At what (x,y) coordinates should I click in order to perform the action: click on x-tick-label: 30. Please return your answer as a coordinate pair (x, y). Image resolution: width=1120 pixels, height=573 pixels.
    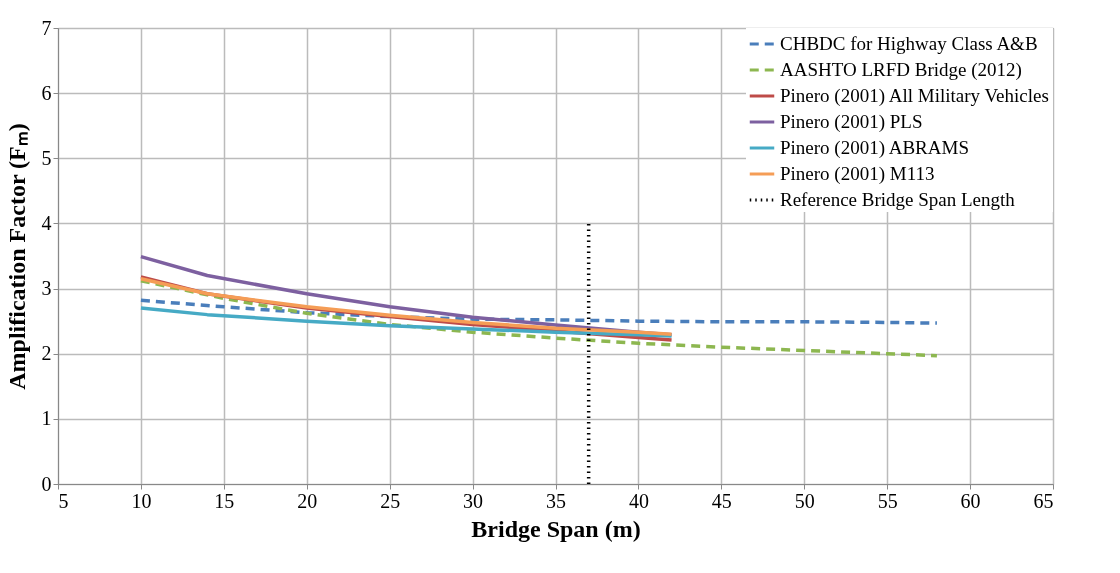
    Looking at the image, I should click on (473, 500).